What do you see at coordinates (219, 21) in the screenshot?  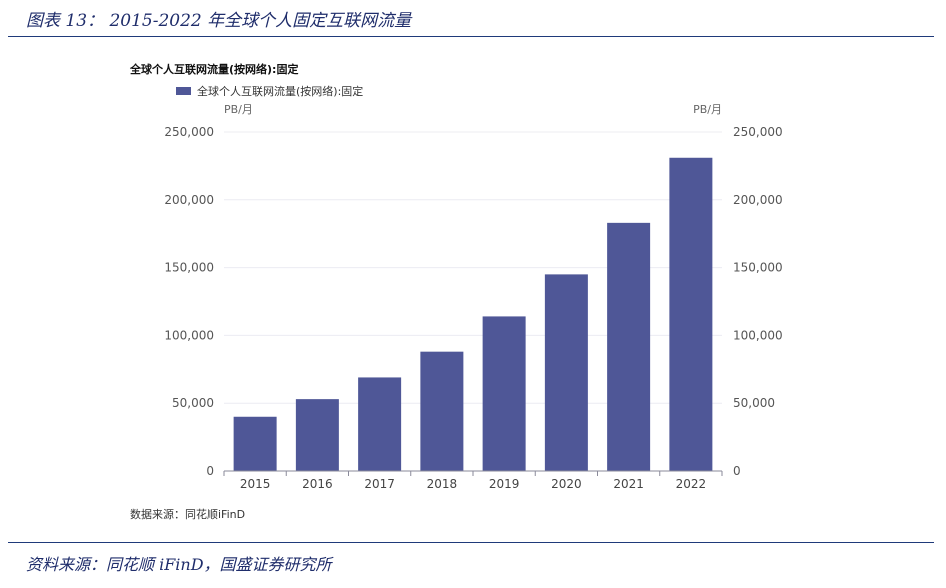 I see `figure-caption: 图表 13： 2015-2022 年全球个人固定互联网流量` at bounding box center [219, 21].